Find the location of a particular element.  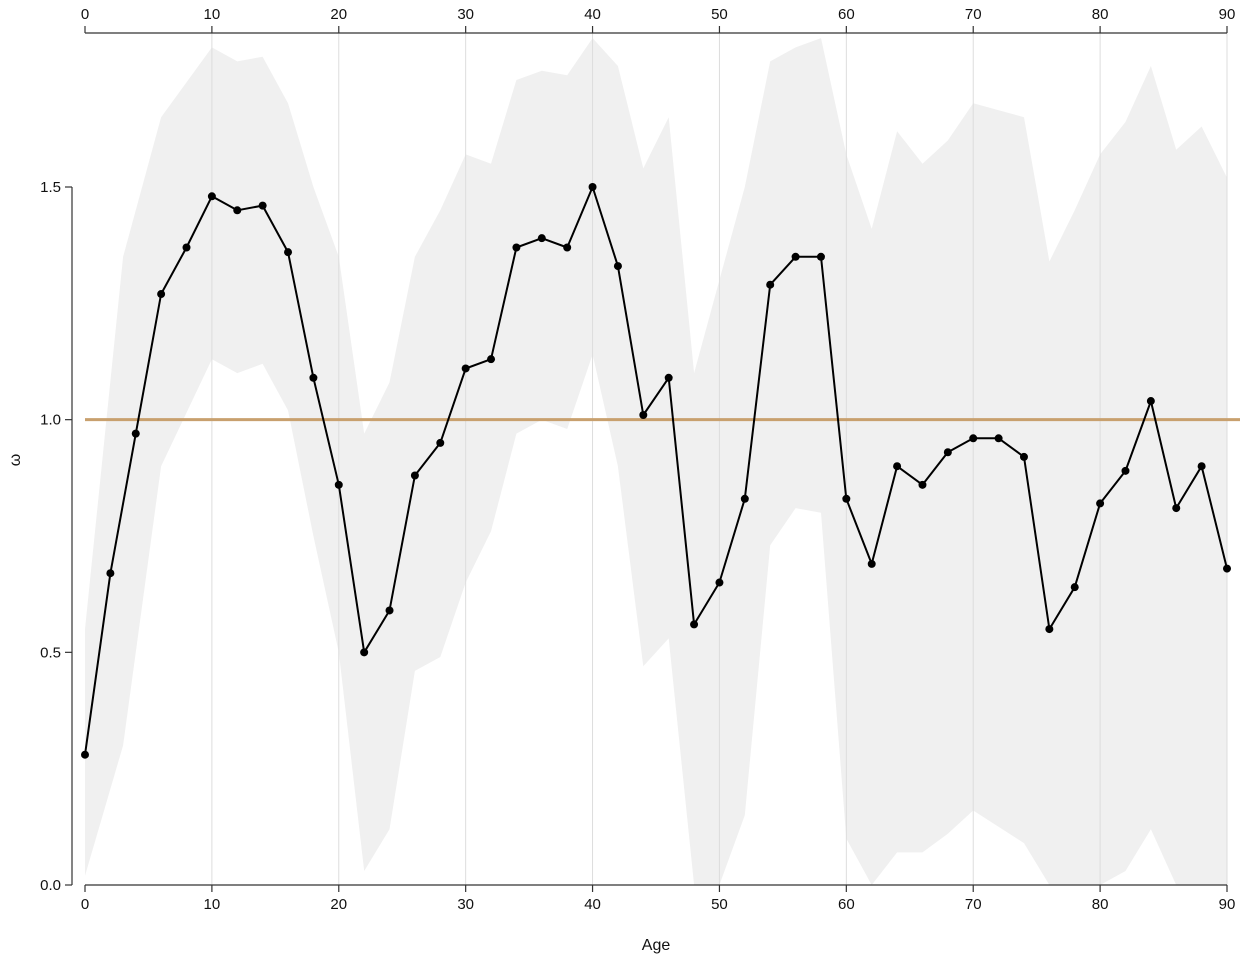

y-tick-label-0: 0.0 is located at coordinates (50, 885).